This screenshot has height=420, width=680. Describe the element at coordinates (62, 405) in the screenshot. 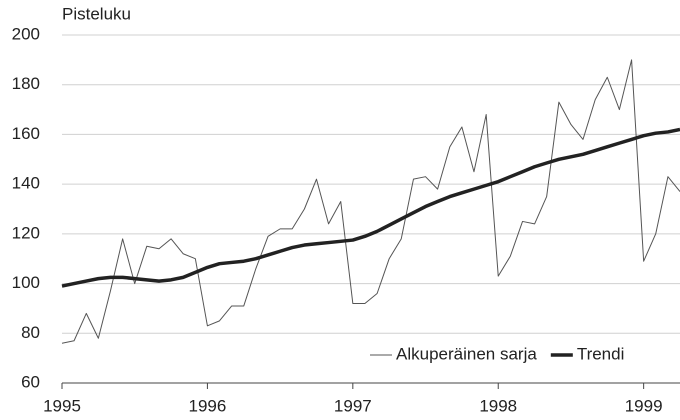

I see `x-tick-label: 1995` at that location.